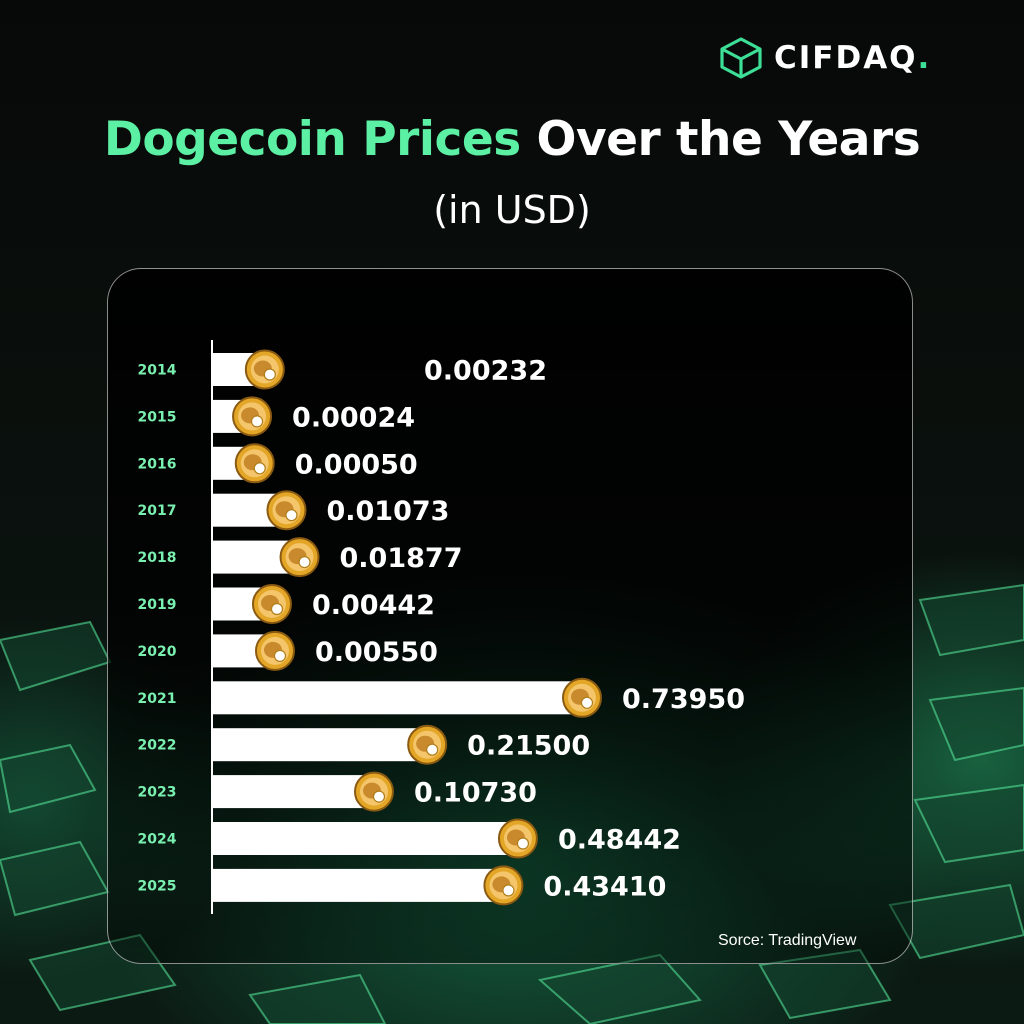 This screenshot has height=1024, width=1024. Describe the element at coordinates (475, 793) in the screenshot. I see `value-label: 0.10730` at that location.